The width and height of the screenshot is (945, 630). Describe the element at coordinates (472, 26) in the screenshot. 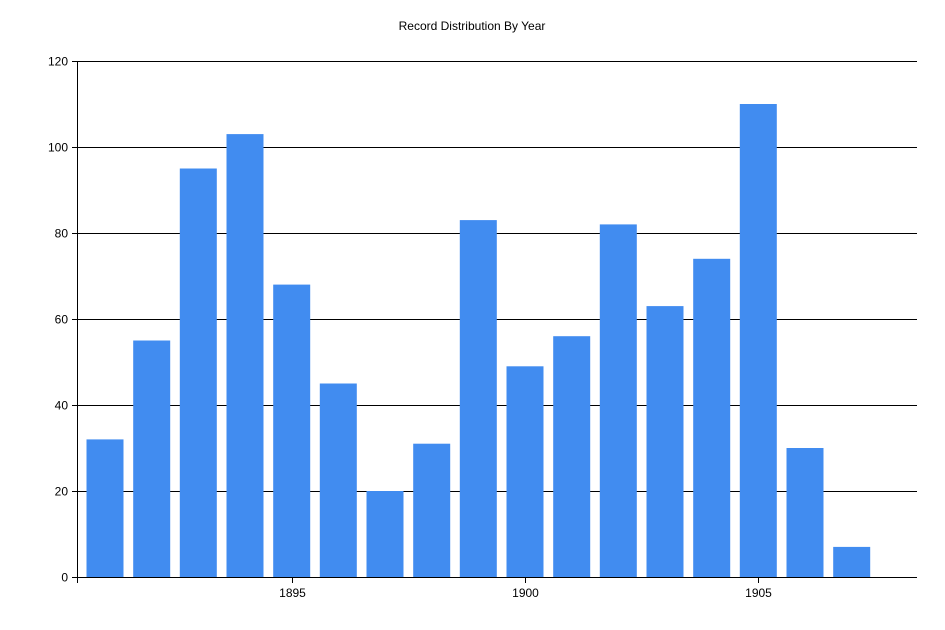

I see `chart-title: Record Distribution By Year` at that location.